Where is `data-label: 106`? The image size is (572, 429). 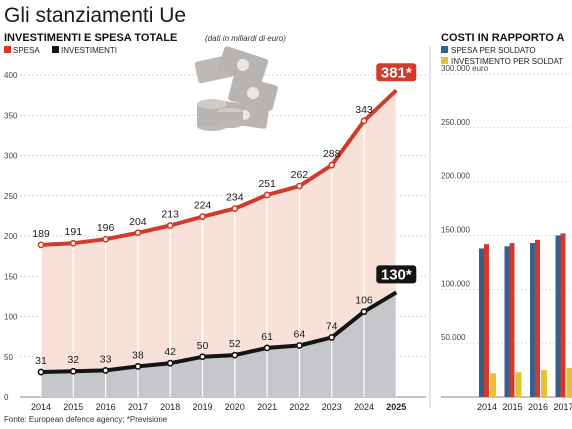 data-label: 106 is located at coordinates (364, 301).